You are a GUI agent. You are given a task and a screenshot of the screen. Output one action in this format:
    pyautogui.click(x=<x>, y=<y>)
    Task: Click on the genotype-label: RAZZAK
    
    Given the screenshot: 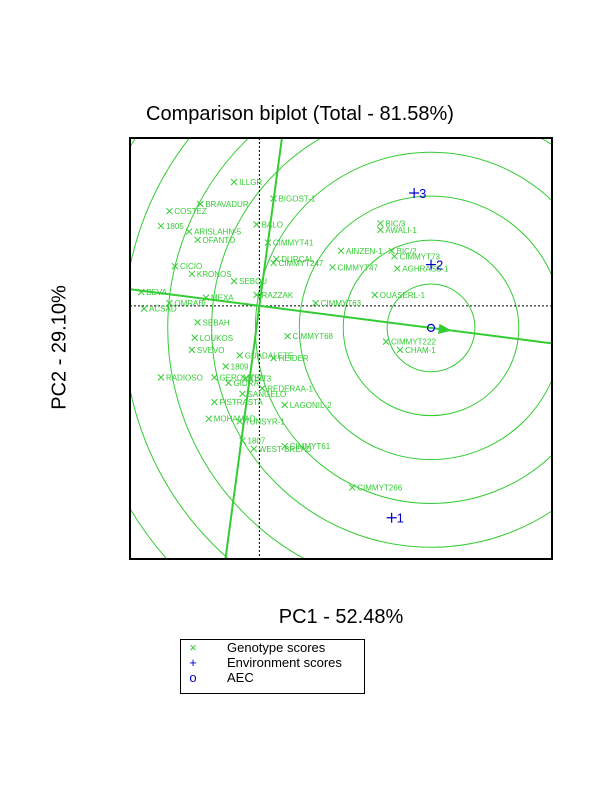 What is the action you would take?
    pyautogui.click(x=278, y=295)
    